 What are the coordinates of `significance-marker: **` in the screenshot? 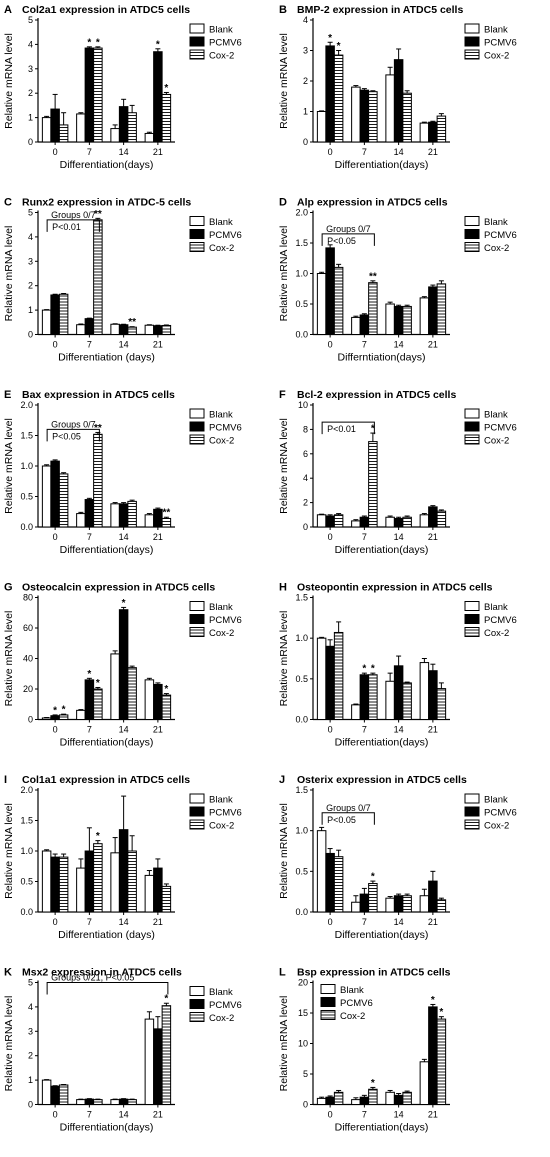 It's located at (132, 322).